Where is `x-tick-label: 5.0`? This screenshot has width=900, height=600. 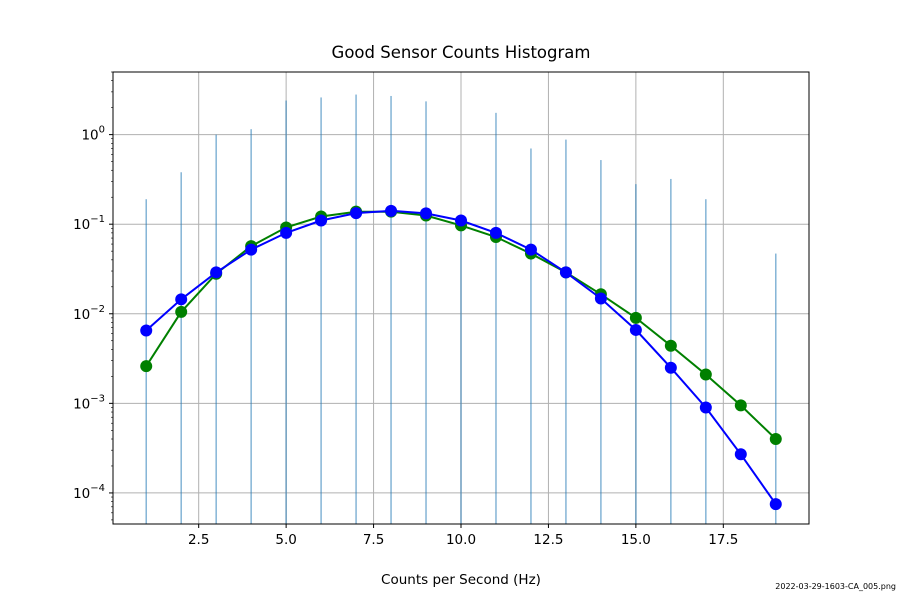 x-tick-label: 5.0 is located at coordinates (285, 540).